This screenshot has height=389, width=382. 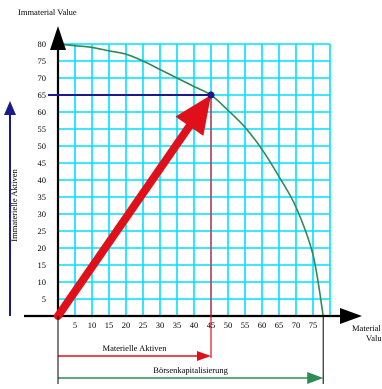 I want to click on y-tick-label: 20, so click(x=42, y=248).